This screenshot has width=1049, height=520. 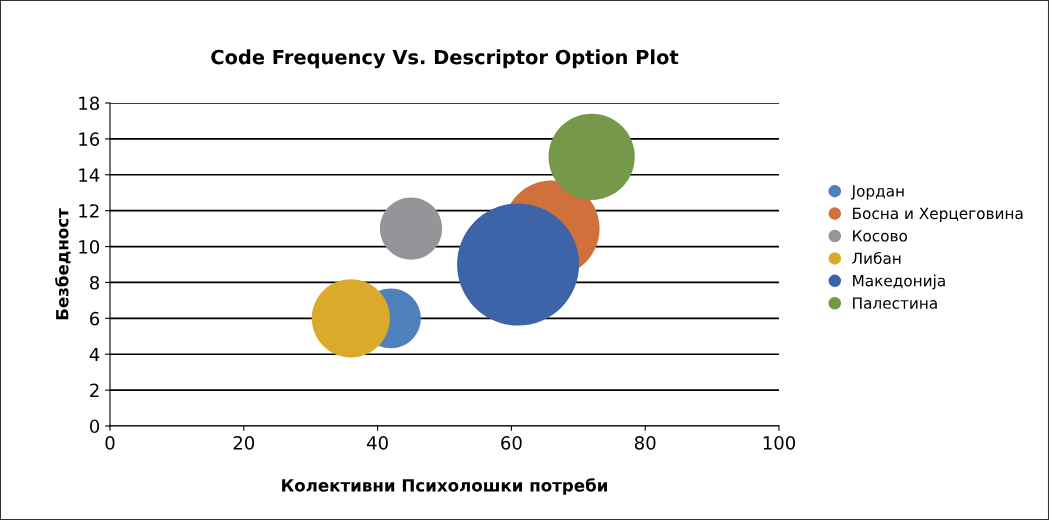 I want to click on y-tick-label: 8, so click(x=95, y=282).